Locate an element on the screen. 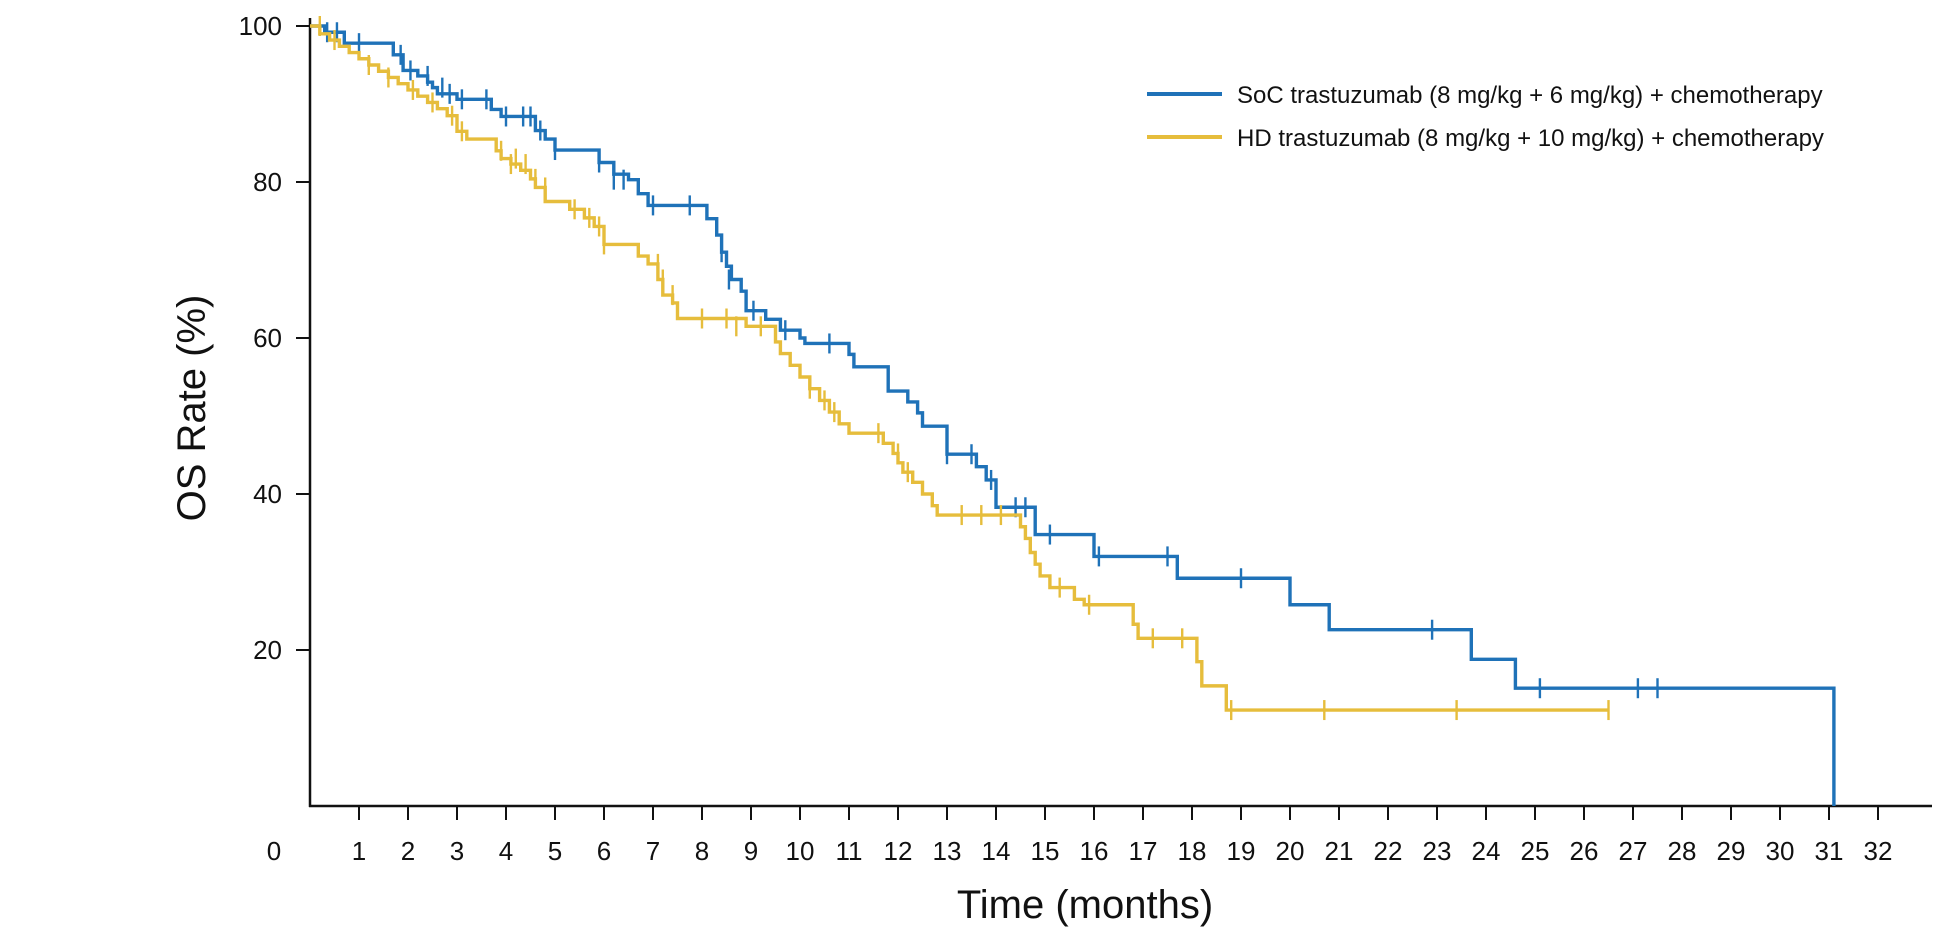  x-tick-label: 7 is located at coordinates (653, 851).